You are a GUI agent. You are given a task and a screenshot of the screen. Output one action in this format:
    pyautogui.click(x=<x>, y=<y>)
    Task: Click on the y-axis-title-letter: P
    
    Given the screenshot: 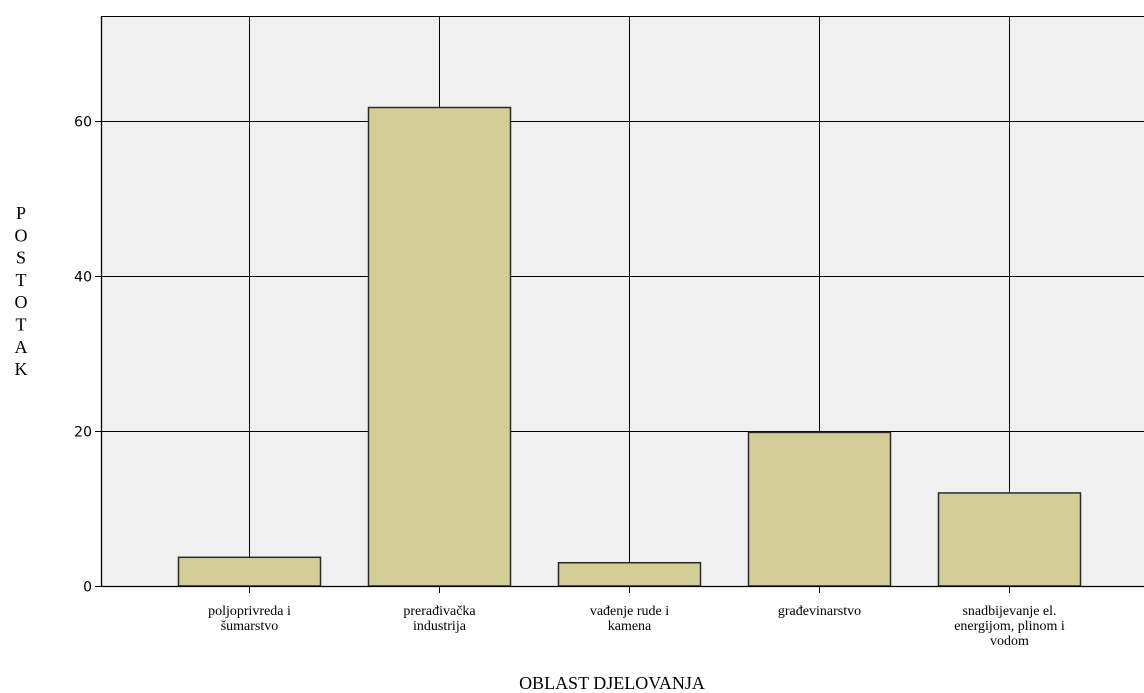 What is the action you would take?
    pyautogui.click(x=21, y=213)
    